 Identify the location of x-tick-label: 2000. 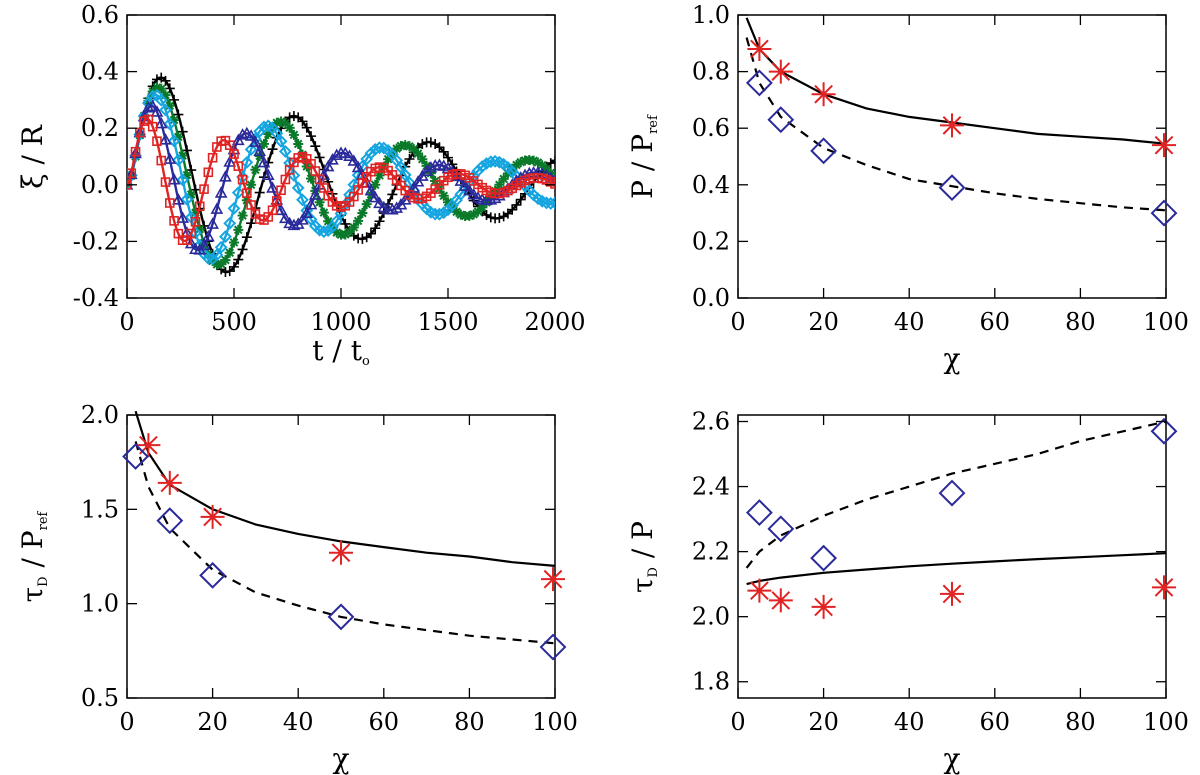
(554, 322).